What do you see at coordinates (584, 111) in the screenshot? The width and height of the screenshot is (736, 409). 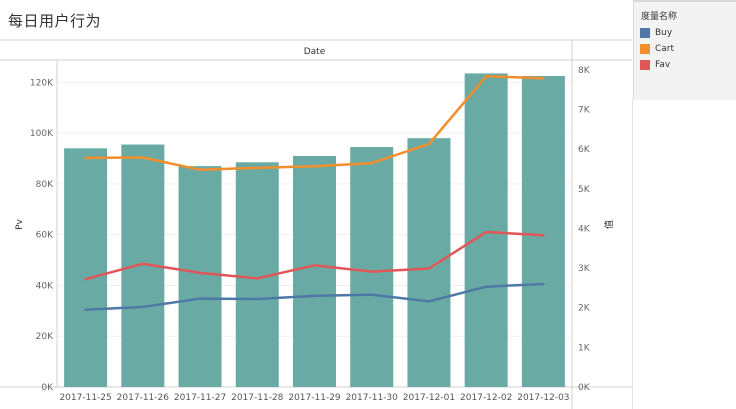 I see `y-right-tick-label: 7K` at bounding box center [584, 111].